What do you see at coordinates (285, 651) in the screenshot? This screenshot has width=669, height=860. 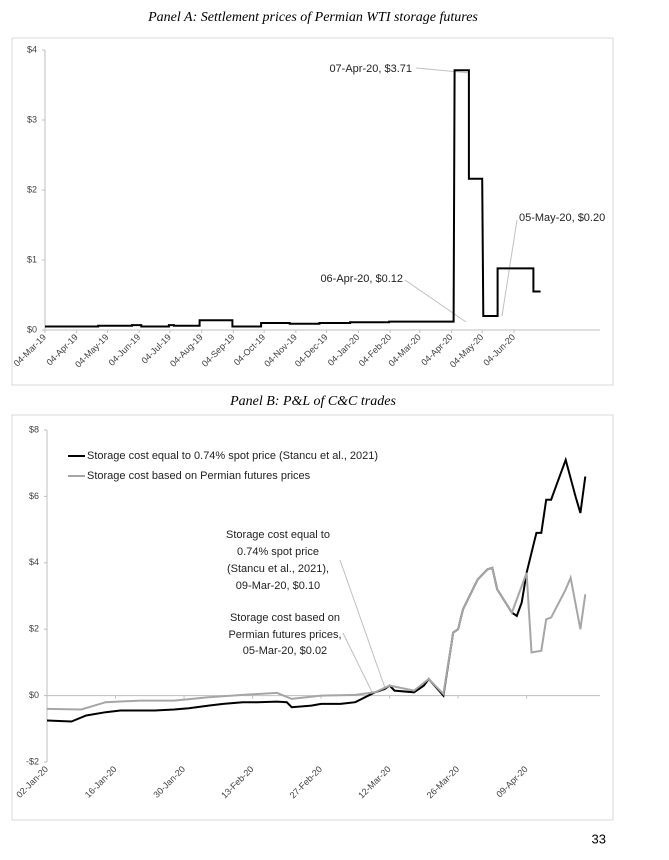 I see `annotation: 05-Mar-20, $0.02` at bounding box center [285, 651].